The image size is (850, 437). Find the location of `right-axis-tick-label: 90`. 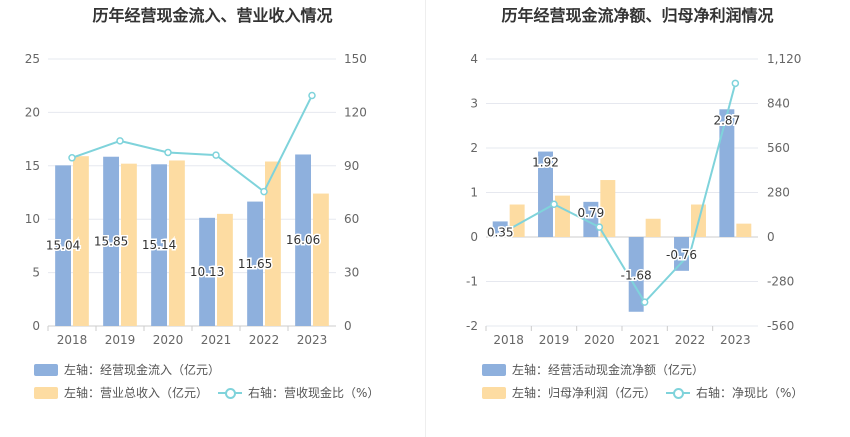

right-axis-tick-label: 90 is located at coordinates (351, 166).